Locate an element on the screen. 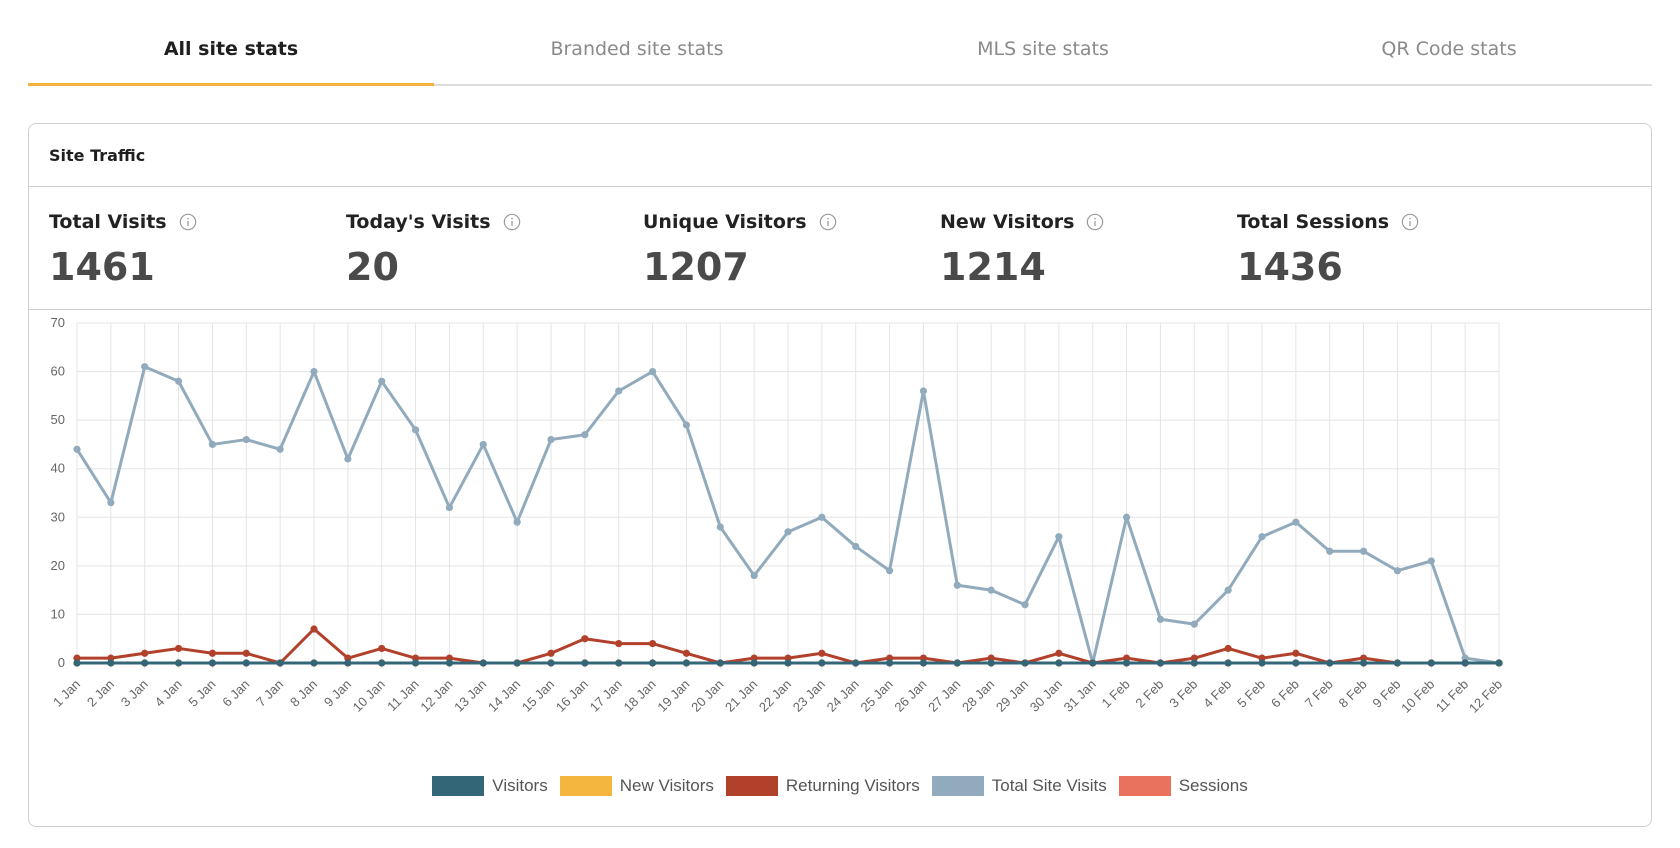 The width and height of the screenshot is (1680, 848). x-tick-label: 18 Jan is located at coordinates (639, 696).